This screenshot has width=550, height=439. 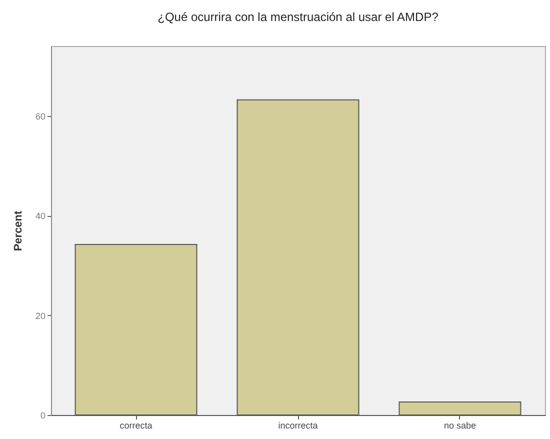 What do you see at coordinates (136, 425) in the screenshot?
I see `x-tick-label: correcta` at bounding box center [136, 425].